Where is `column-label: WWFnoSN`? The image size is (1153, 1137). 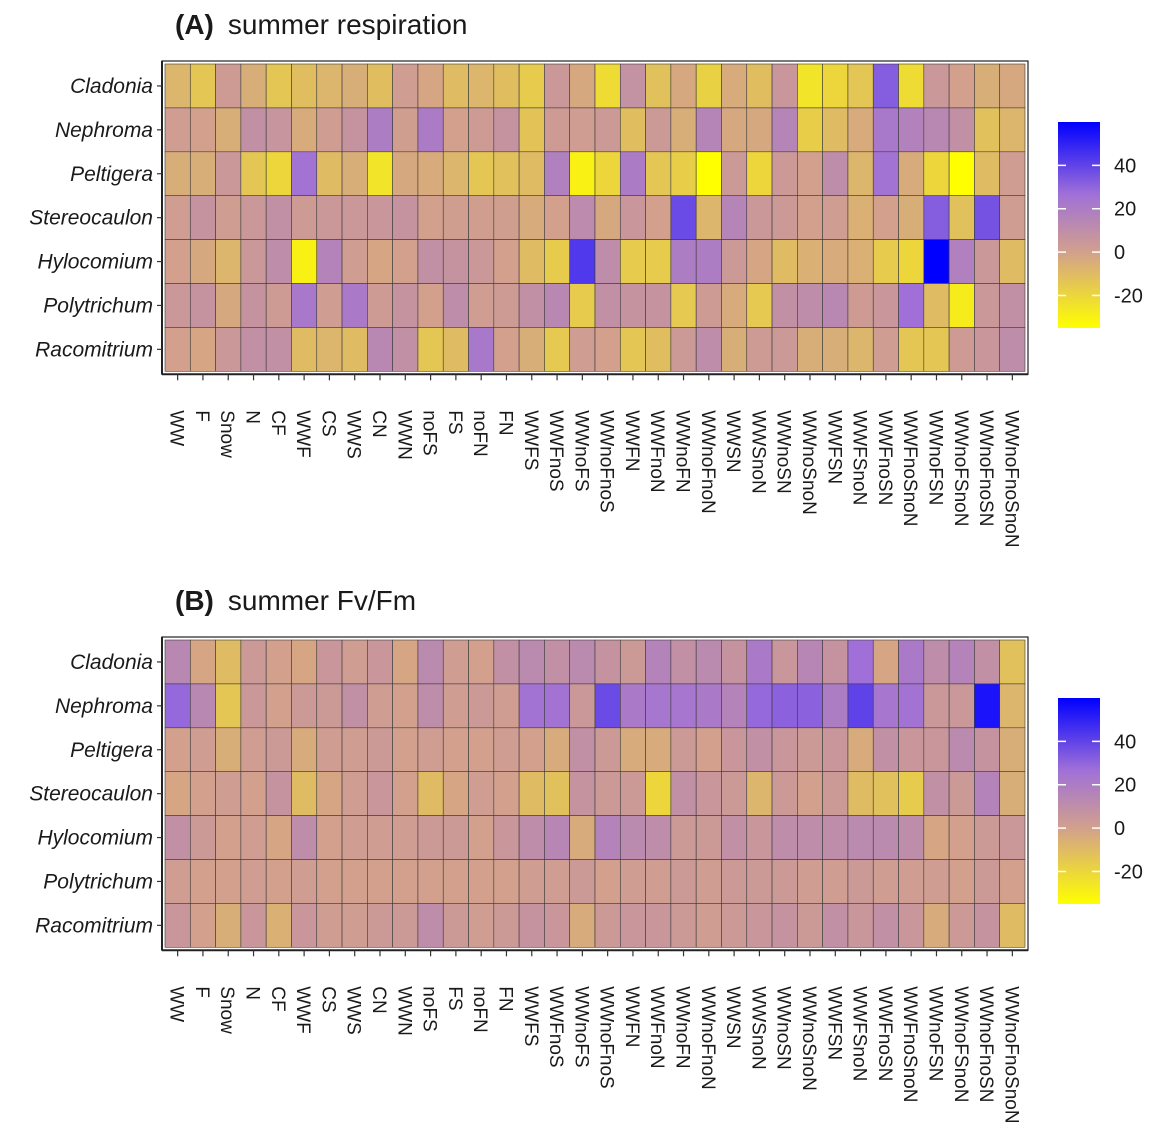
column-label: WWFnoSN is located at coordinates (884, 457).